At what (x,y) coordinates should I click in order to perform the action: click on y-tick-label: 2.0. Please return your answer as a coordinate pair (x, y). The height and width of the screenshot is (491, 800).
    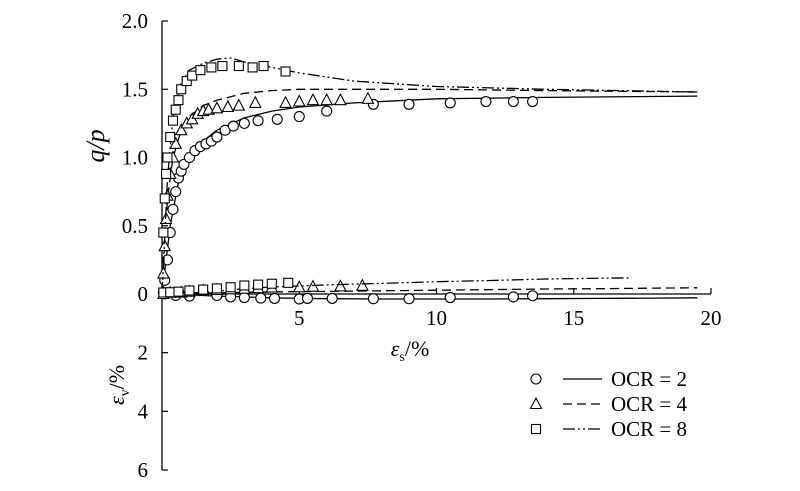
    Looking at the image, I should click on (135, 21).